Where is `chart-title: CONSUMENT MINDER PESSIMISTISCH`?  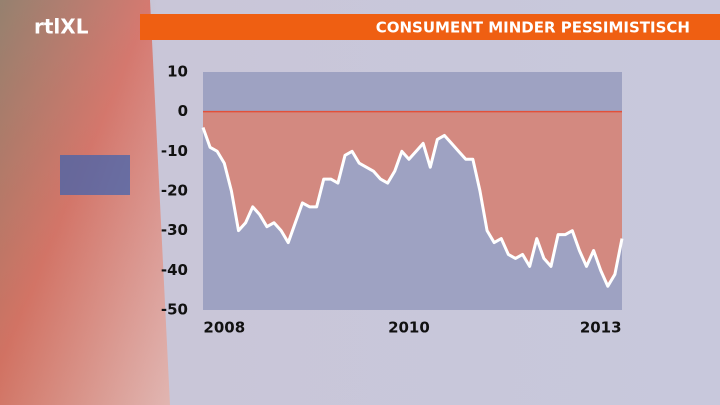
chart-title: CONSUMENT MINDER PESSIMISTISCH is located at coordinates (533, 28).